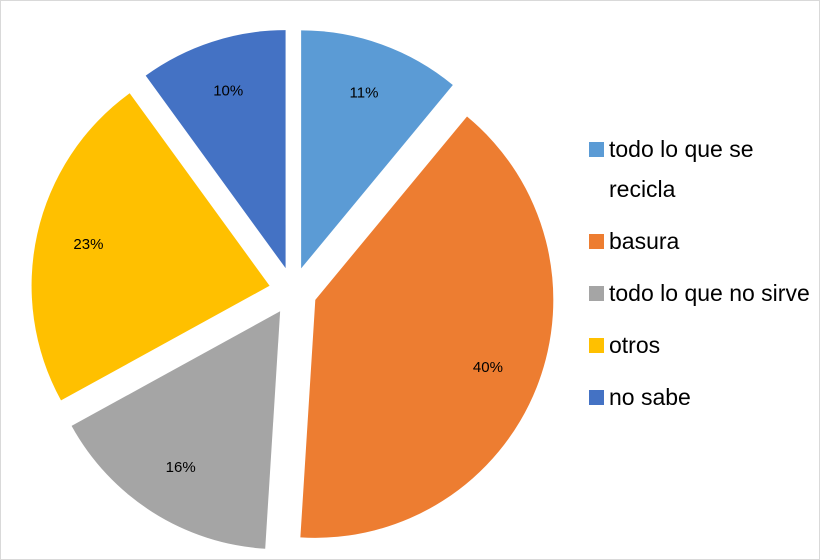 The image size is (820, 560). Describe the element at coordinates (650, 397) in the screenshot. I see `legend-label: no sabe` at that location.